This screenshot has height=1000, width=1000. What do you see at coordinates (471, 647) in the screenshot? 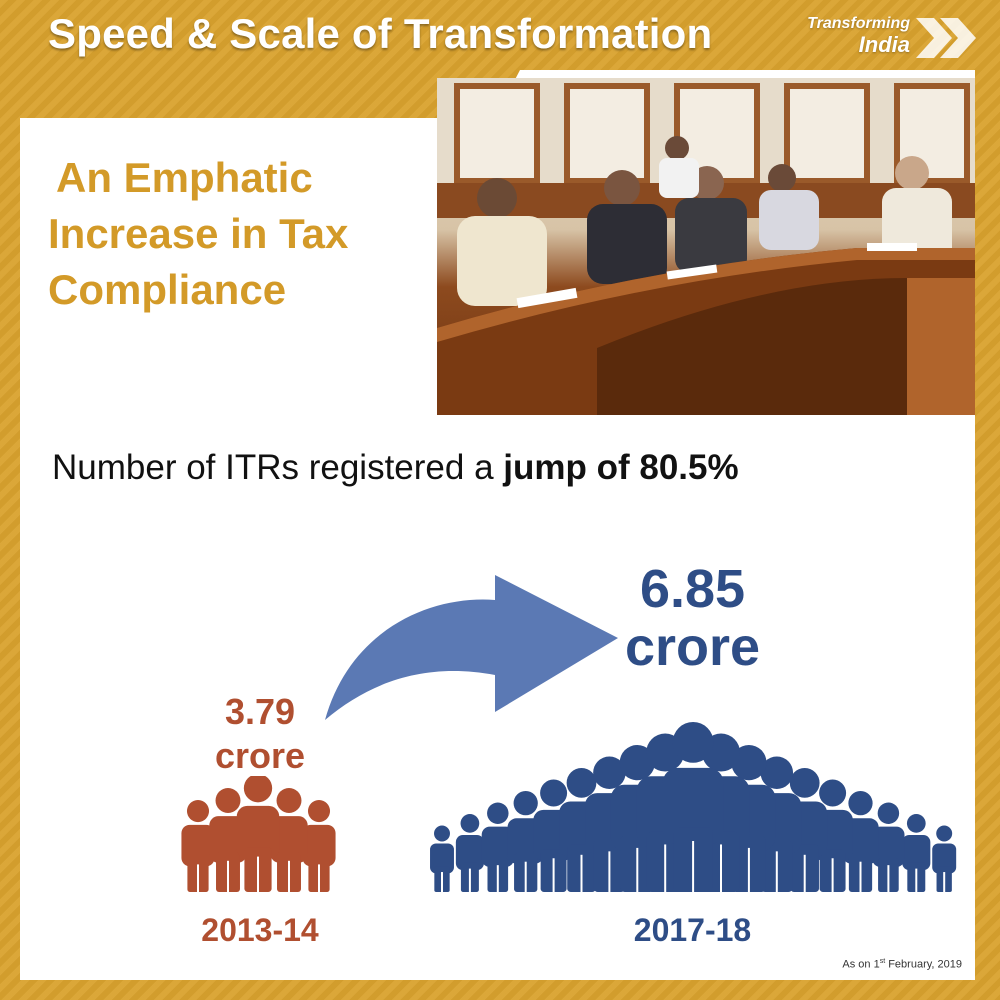
I see `curved-arrow-icon` at bounding box center [471, 647].